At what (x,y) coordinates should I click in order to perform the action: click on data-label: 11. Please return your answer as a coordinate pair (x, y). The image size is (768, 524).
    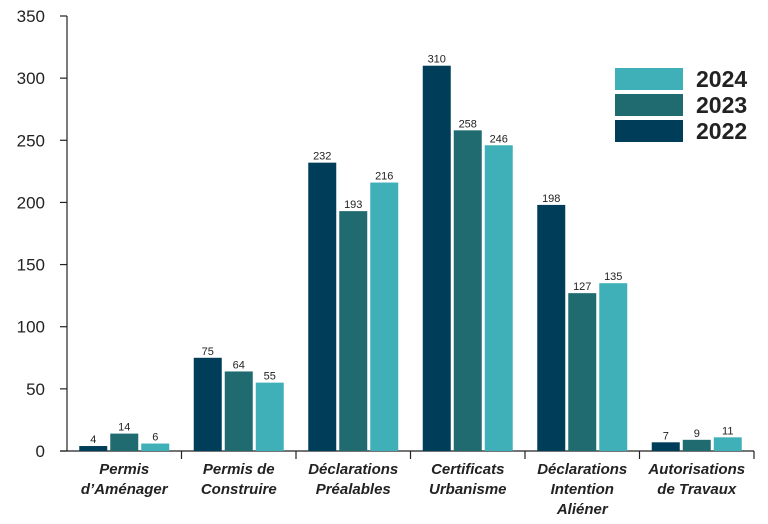
    Looking at the image, I should click on (727, 431).